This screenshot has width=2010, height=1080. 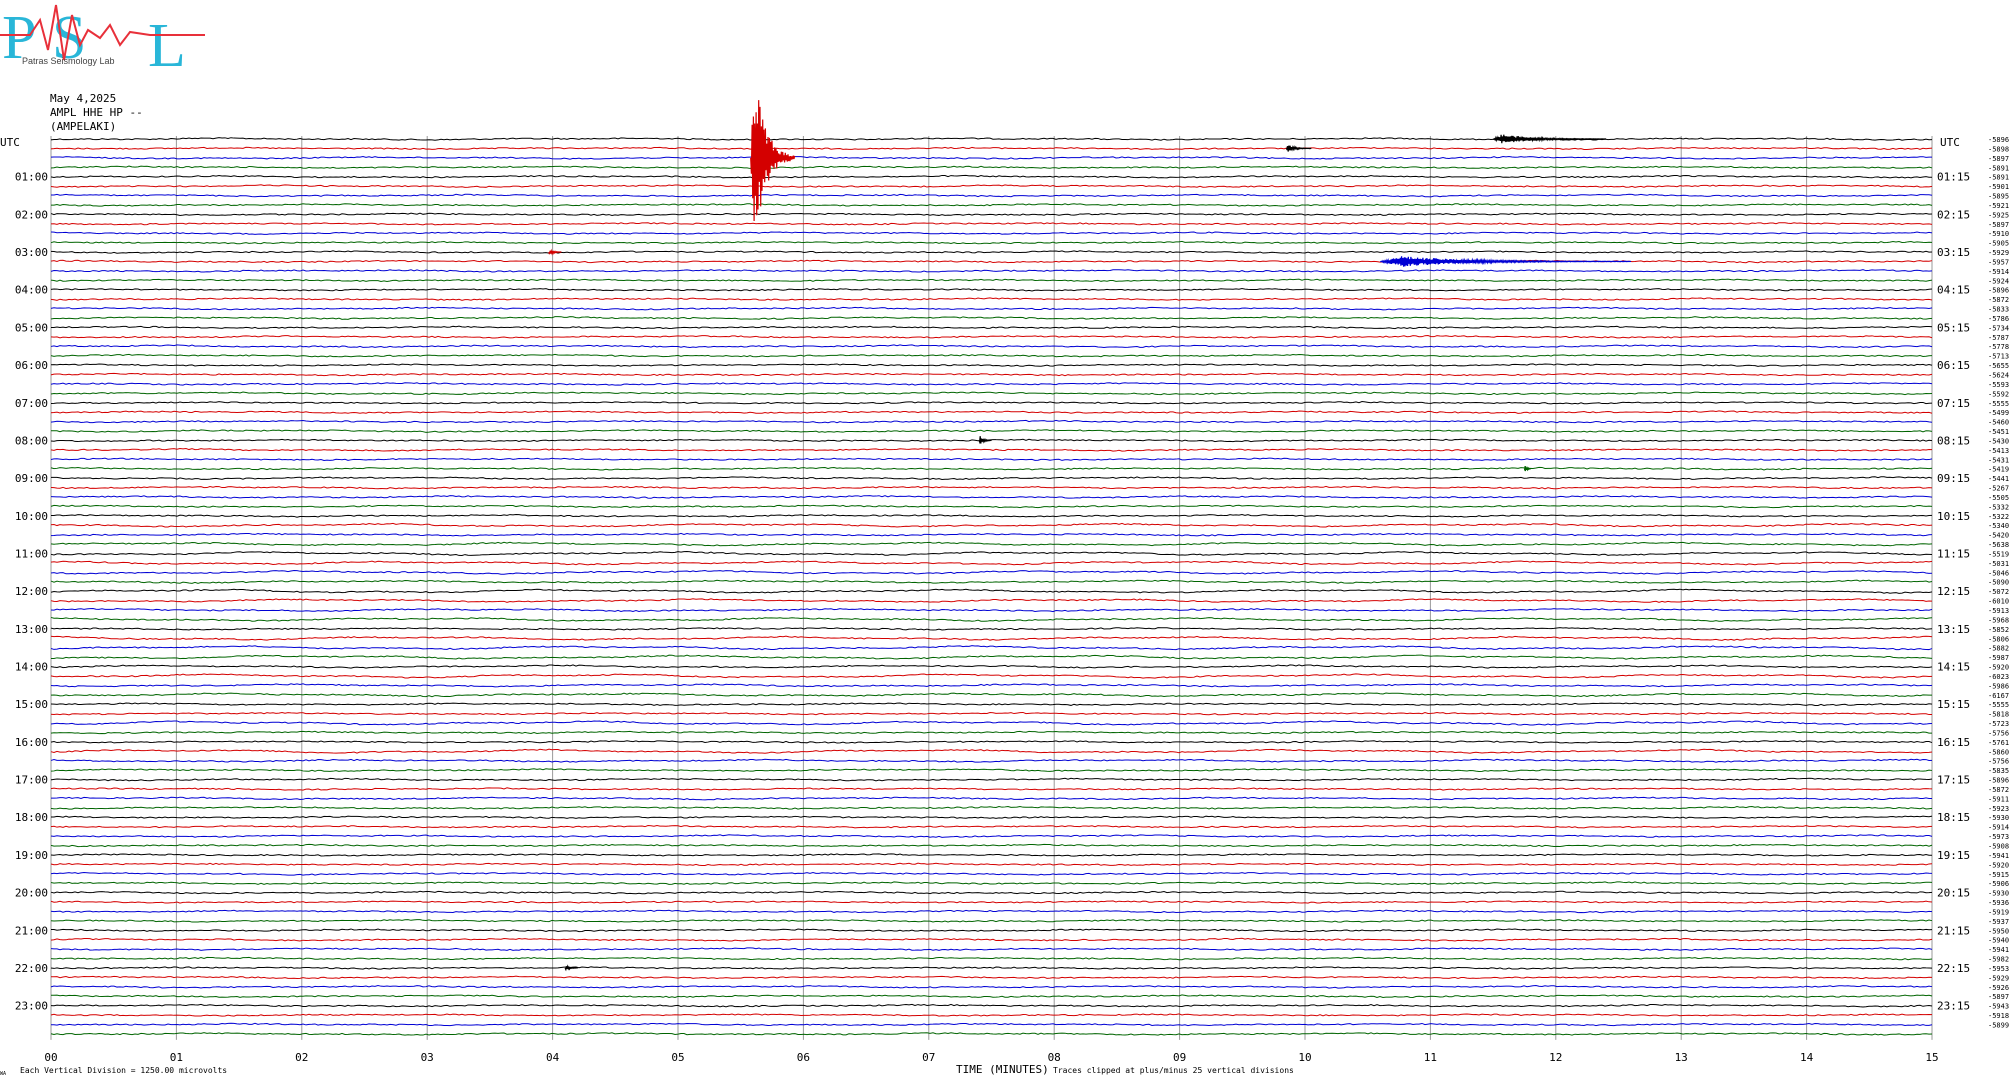 What do you see at coordinates (31, 780) in the screenshot?
I see `left-hour-label: 17:00` at bounding box center [31, 780].